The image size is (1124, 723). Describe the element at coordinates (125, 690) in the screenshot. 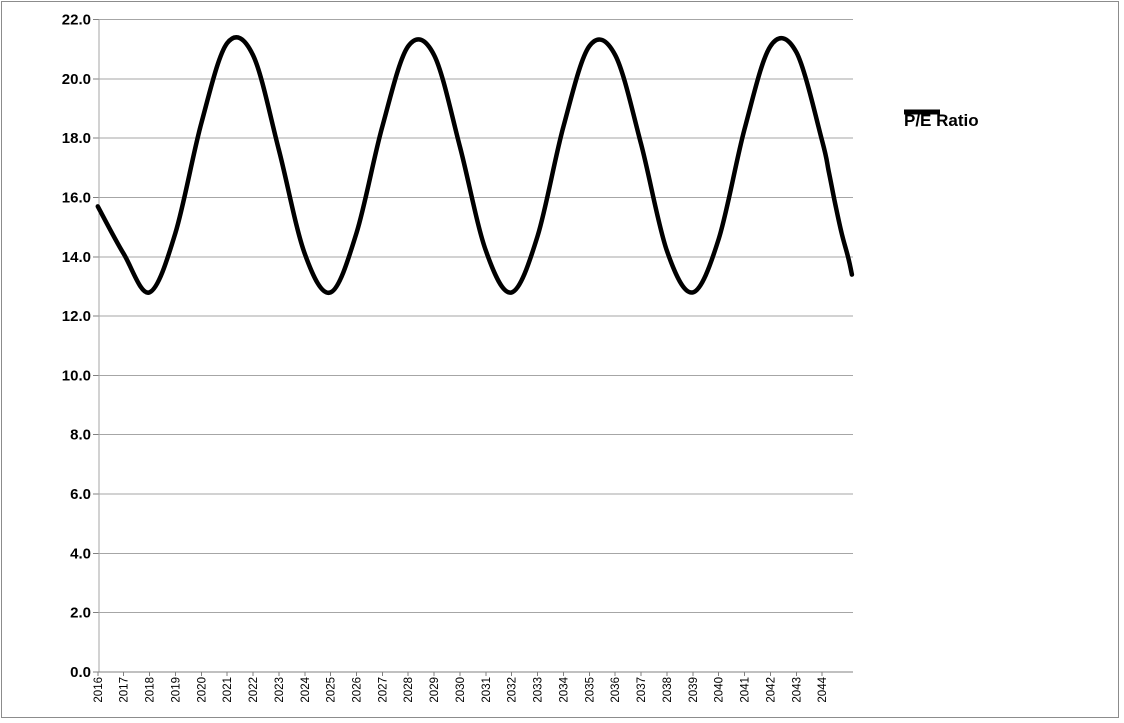

I see `x-axis-tick-label: 2017` at that location.